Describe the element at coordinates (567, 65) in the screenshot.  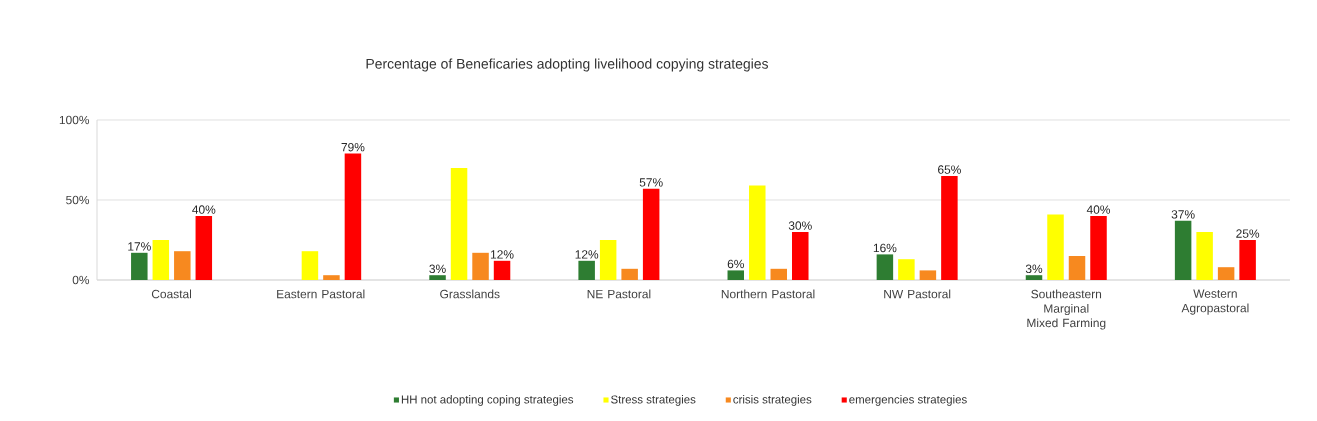
I see `chart-title: Percentage of Beneficaries adopting livelihood copying strategies` at that location.